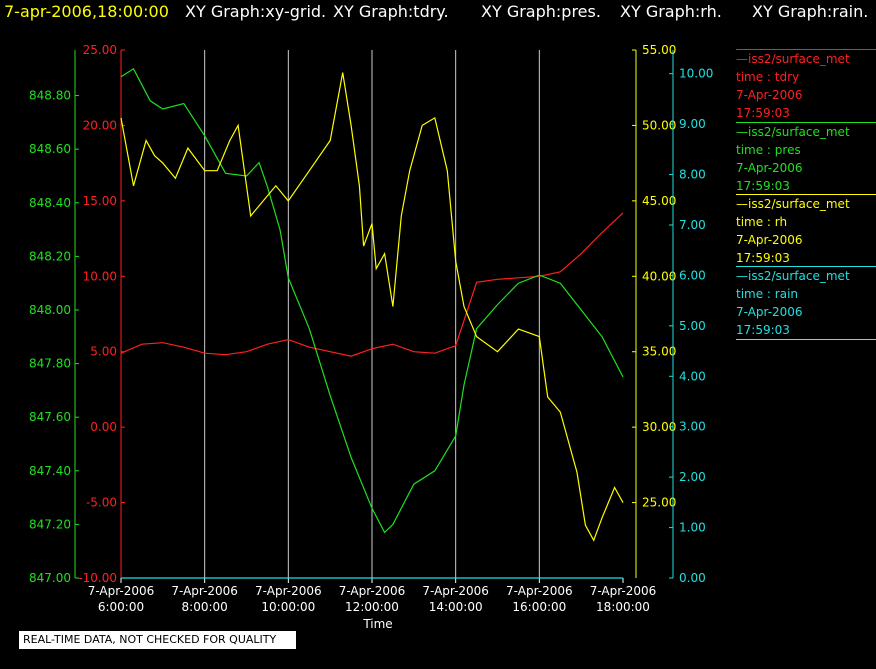  What do you see at coordinates (762, 222) in the screenshot?
I see `legend-rh-var: time : rh` at bounding box center [762, 222].